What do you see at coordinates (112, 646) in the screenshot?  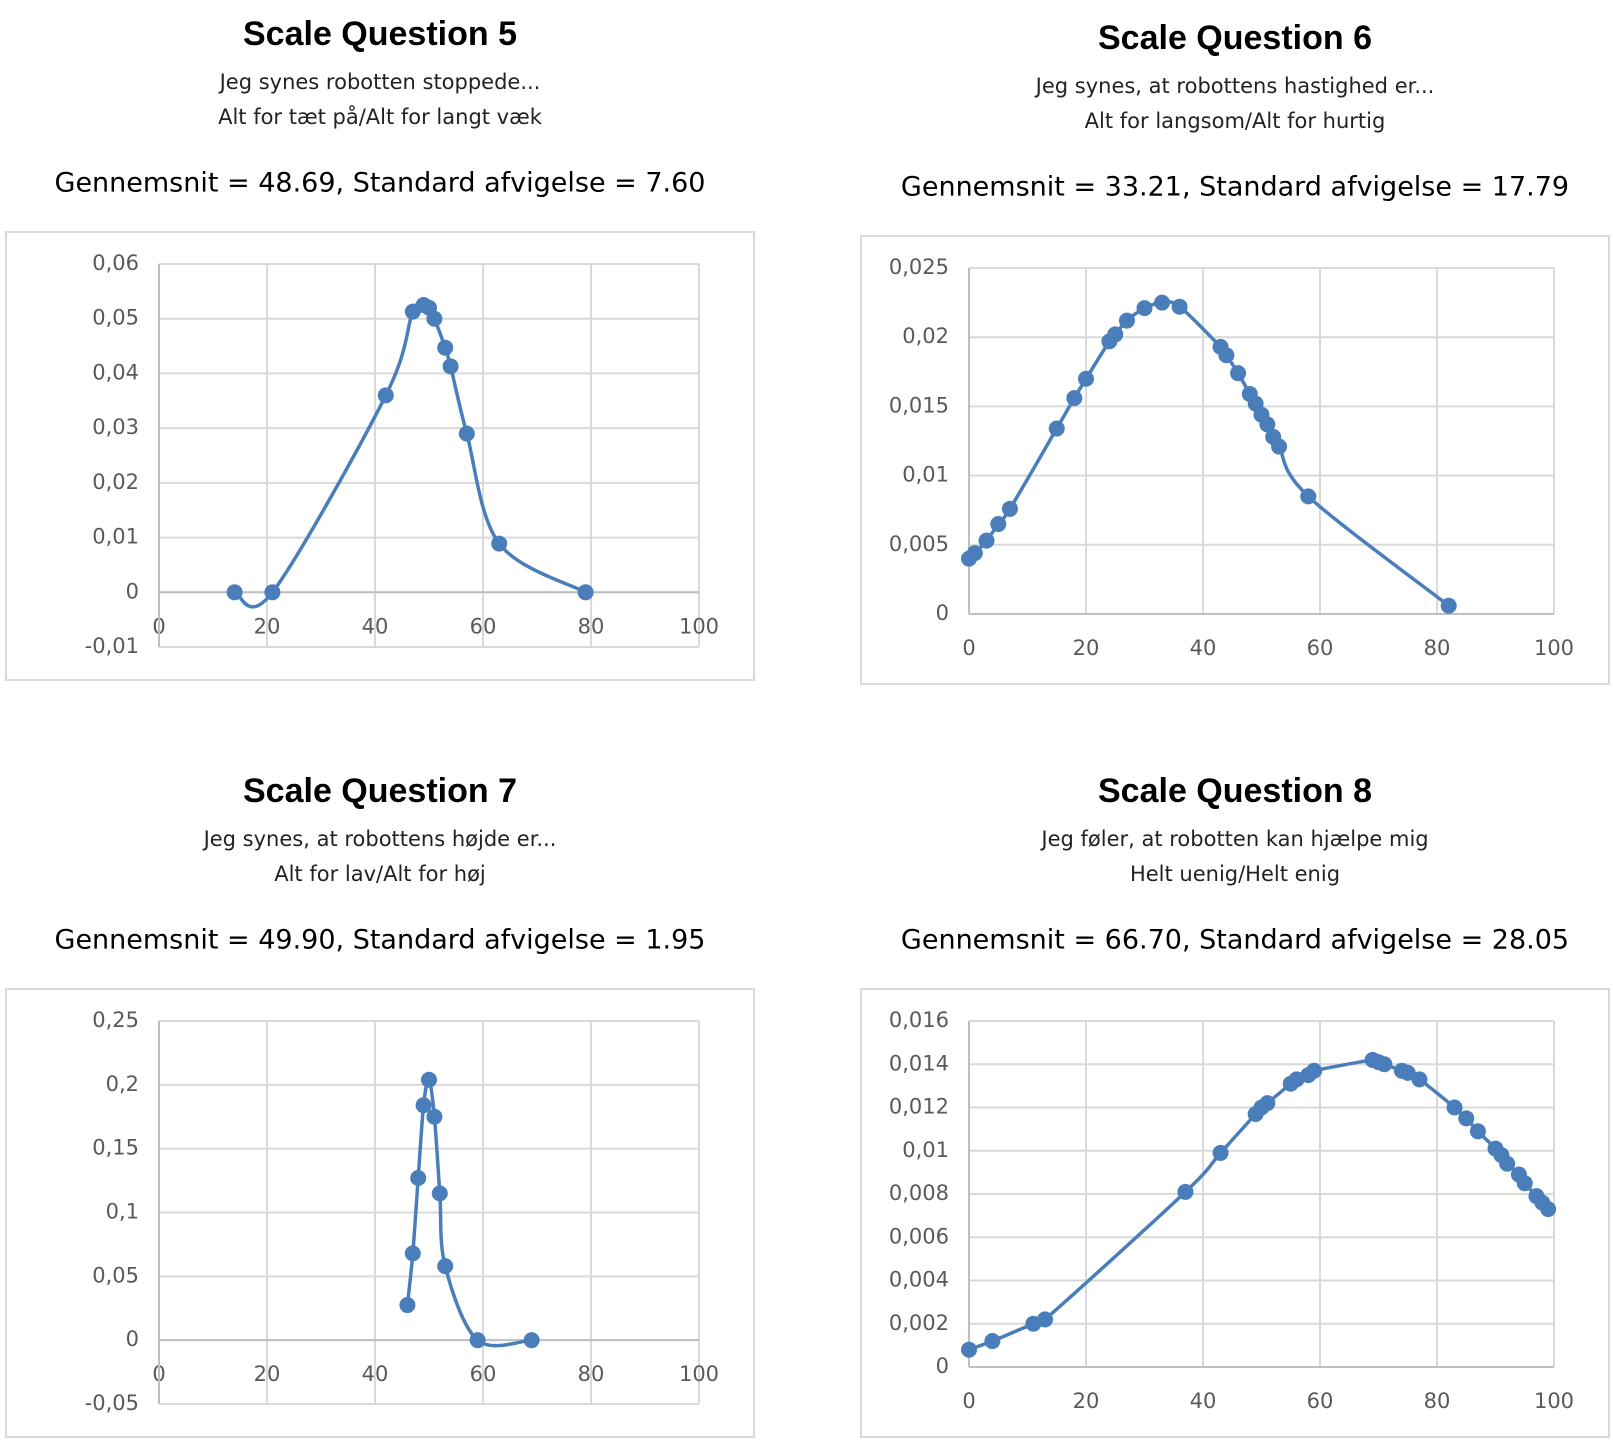 I see `y-tick-label: -0,01` at bounding box center [112, 646].